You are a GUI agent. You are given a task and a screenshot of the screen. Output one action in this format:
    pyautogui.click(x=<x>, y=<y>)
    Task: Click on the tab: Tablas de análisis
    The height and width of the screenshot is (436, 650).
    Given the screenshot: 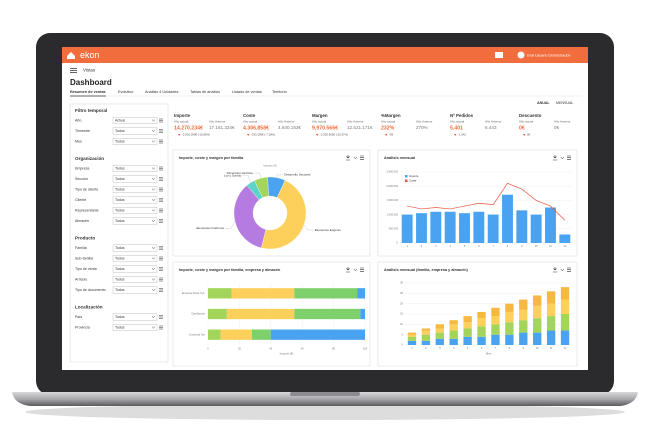 What is the action you would take?
    pyautogui.click(x=205, y=92)
    